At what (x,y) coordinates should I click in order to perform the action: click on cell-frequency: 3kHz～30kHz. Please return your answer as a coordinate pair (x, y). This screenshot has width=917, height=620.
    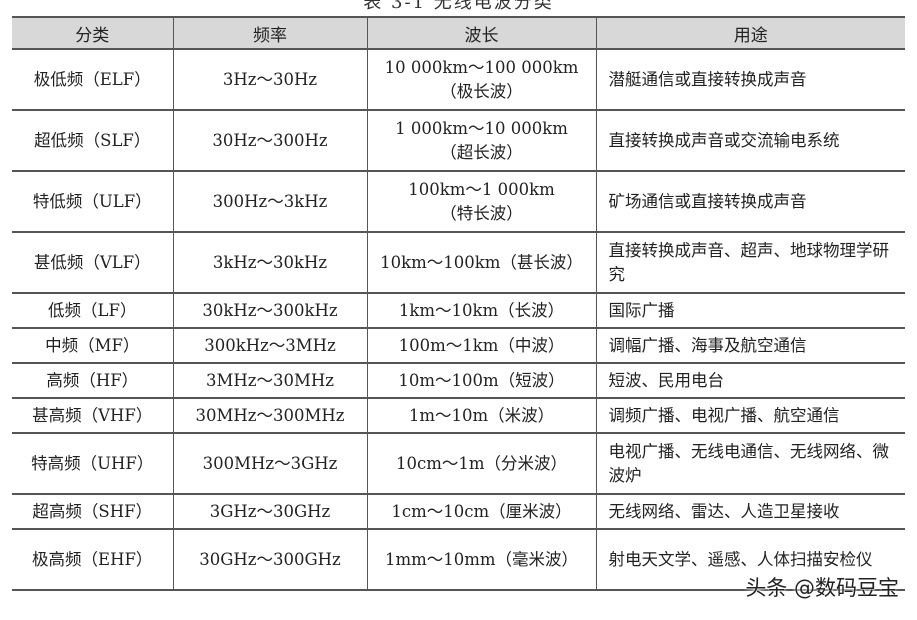
    Looking at the image, I should click on (270, 262).